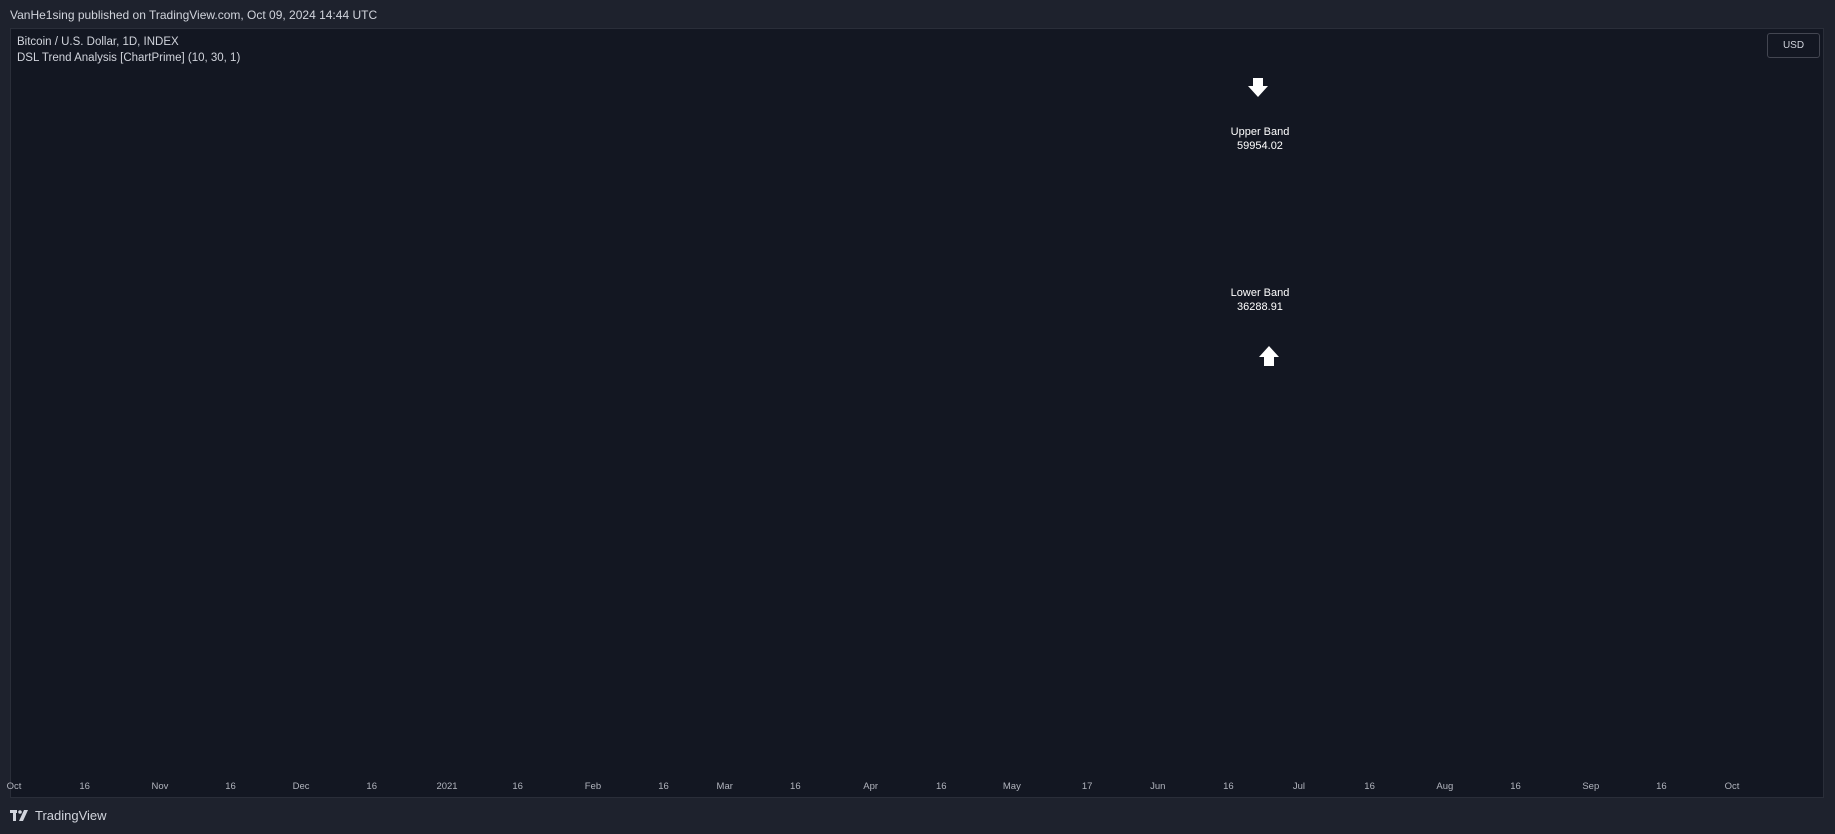 The width and height of the screenshot is (1835, 834). Describe the element at coordinates (1157, 786) in the screenshot. I see `x-tick-label: Jun` at that location.